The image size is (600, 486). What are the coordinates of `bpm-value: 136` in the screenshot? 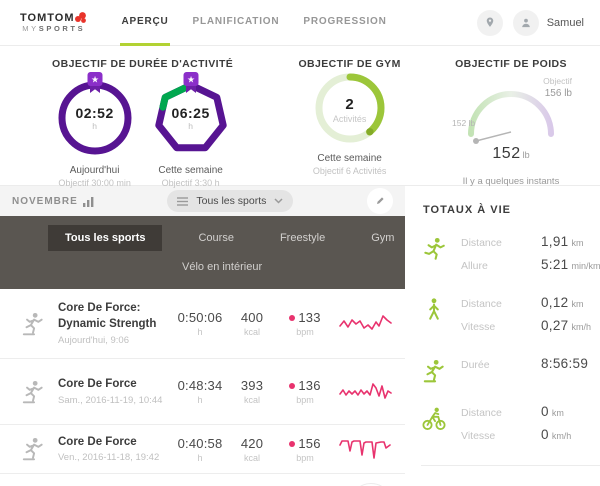 It's located at (305, 385).